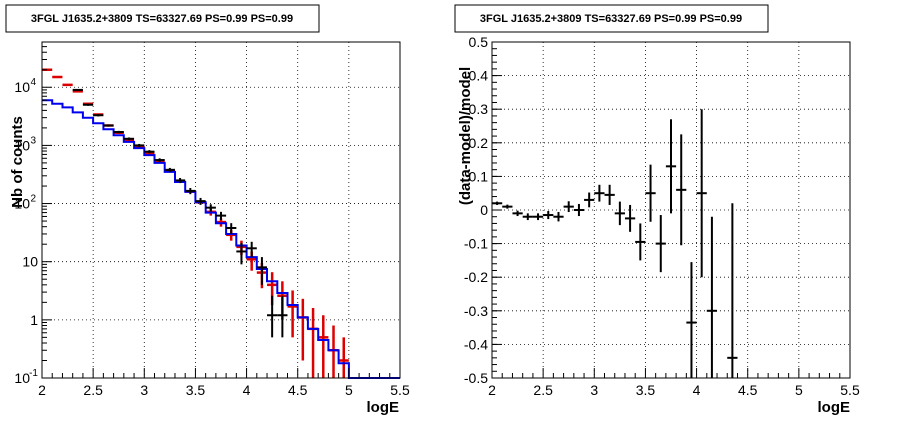  What do you see at coordinates (479, 76) in the screenshot?
I see `y-tick-label: 0.4` at bounding box center [479, 76].